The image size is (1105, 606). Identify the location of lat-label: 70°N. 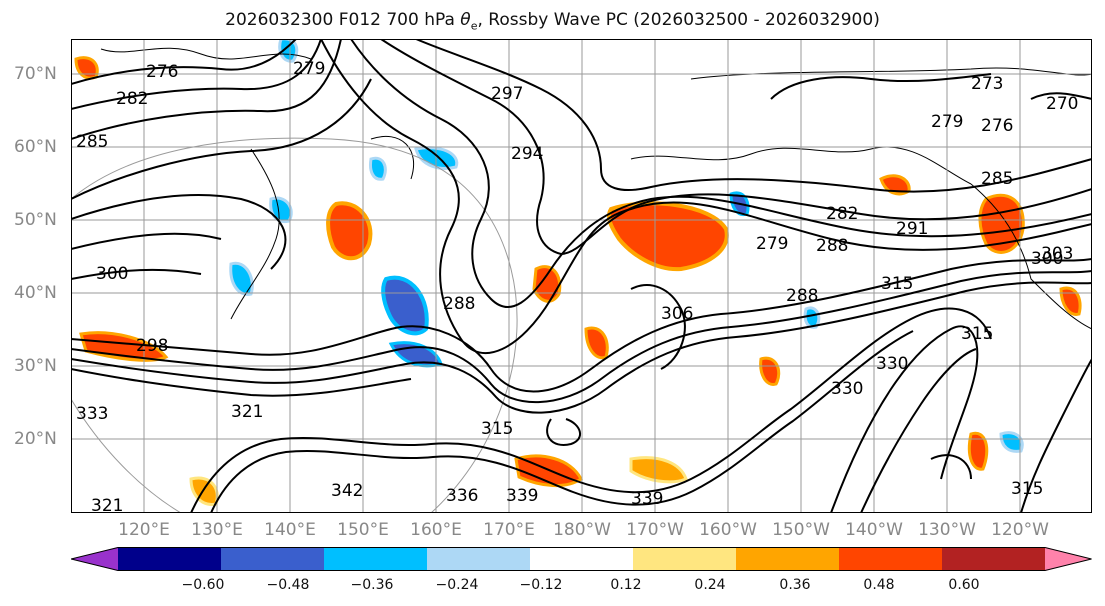
(35, 74).